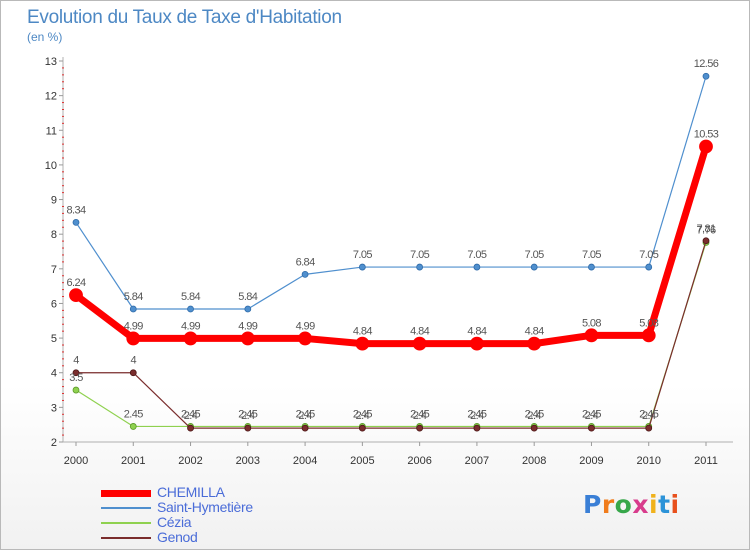 Image resolution: width=750 pixels, height=550 pixels. Describe the element at coordinates (706, 461) in the screenshot. I see `x-tick-label: 2011` at that location.